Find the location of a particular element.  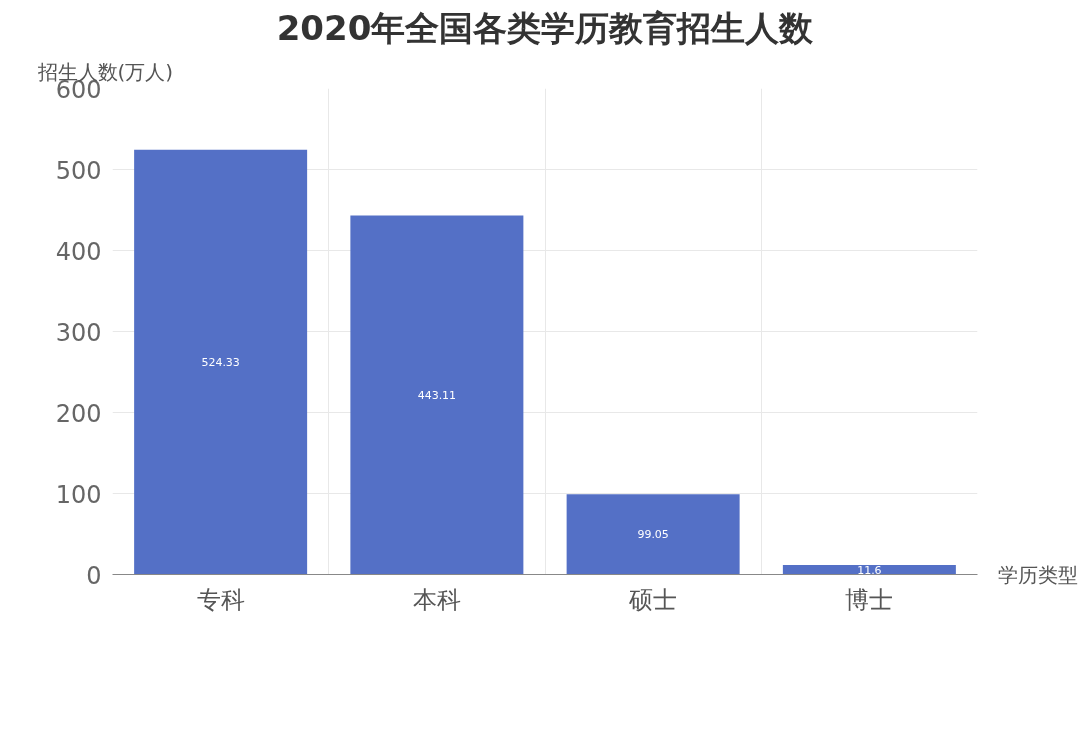

y-tick-label: 0 is located at coordinates (94, 575).